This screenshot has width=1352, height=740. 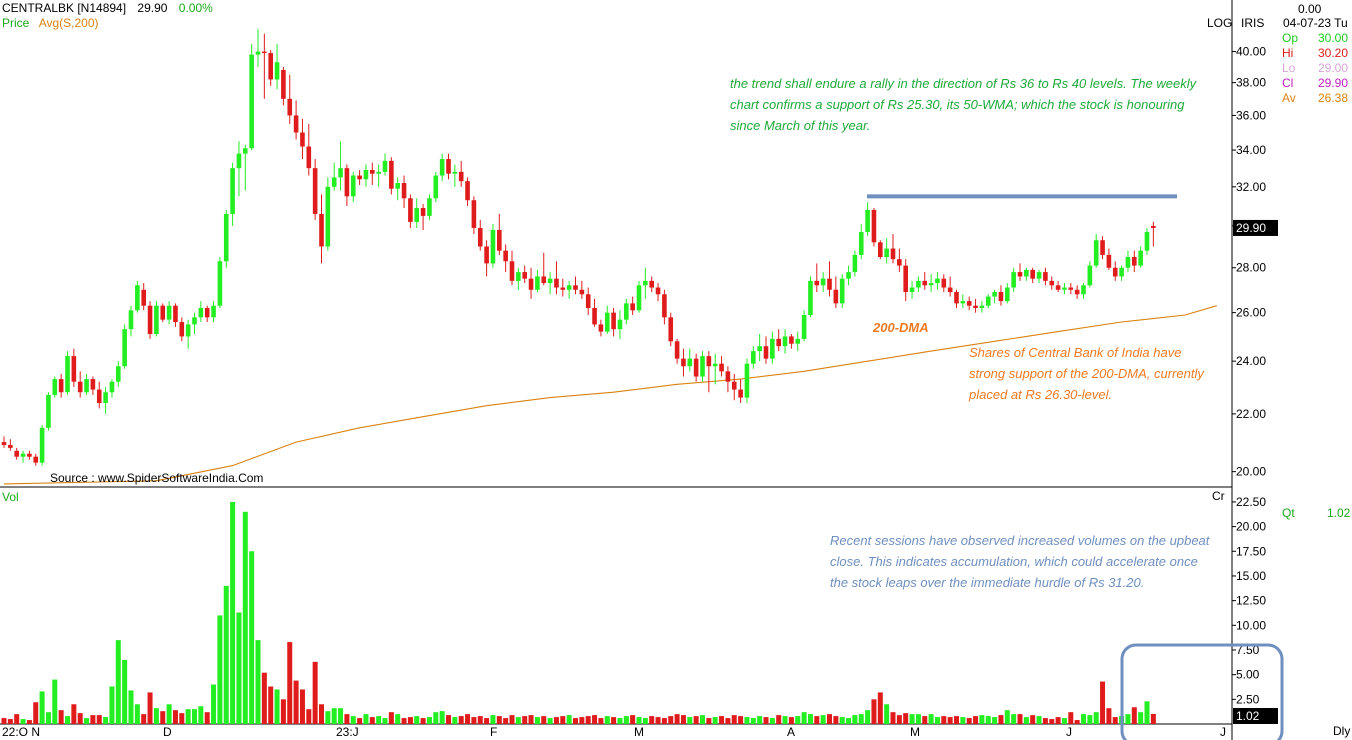 What do you see at coordinates (1342, 731) in the screenshot?
I see `dly-label: Dly` at bounding box center [1342, 731].